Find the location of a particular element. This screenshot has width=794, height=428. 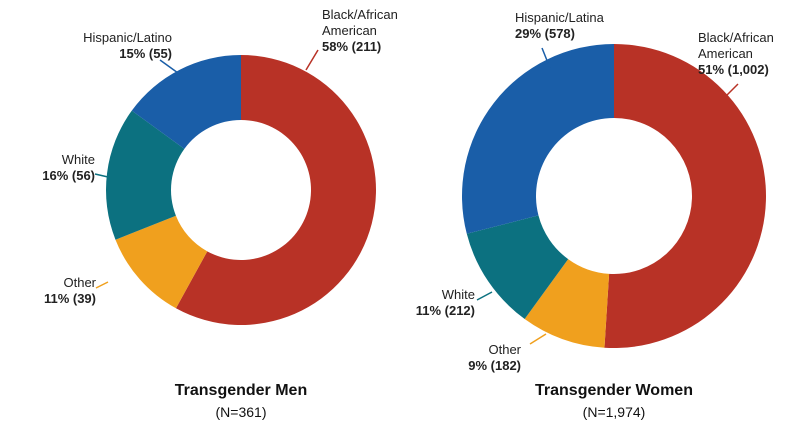

segment-label: Hispanic/Latino 15% (55) is located at coordinates (112, 46).